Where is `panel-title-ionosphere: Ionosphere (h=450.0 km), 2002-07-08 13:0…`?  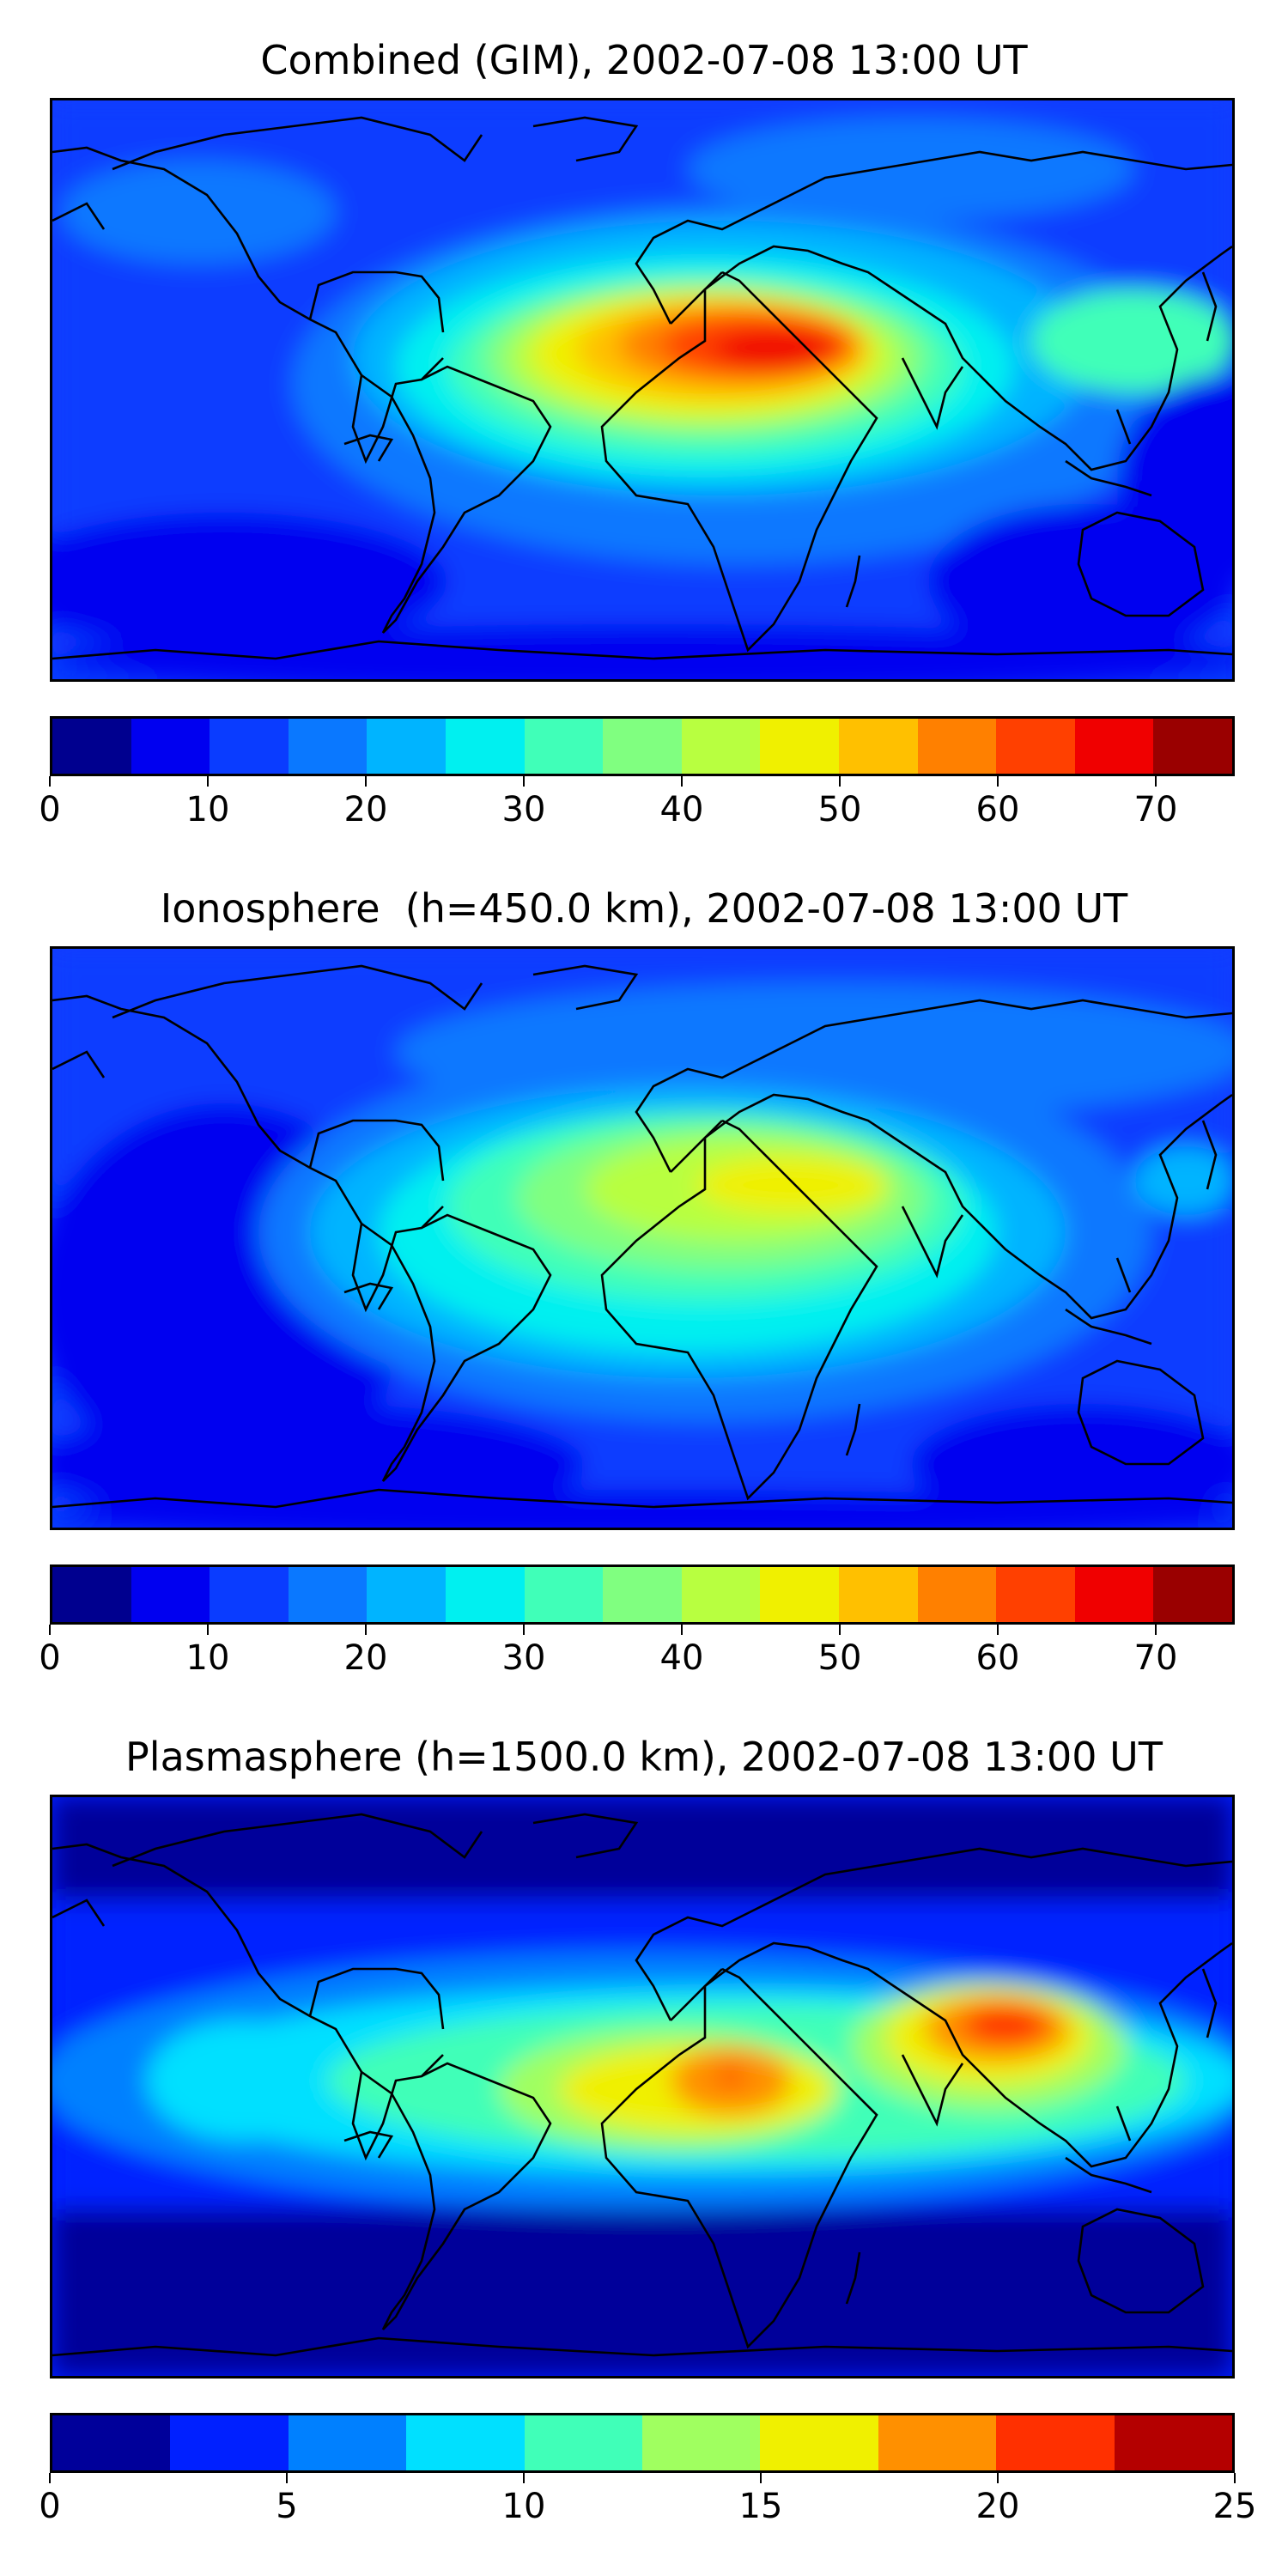
panel-title-ionosphere: Ionosphere (h=450.0 km), 2002-07-08 13:0… is located at coordinates (644, 908).